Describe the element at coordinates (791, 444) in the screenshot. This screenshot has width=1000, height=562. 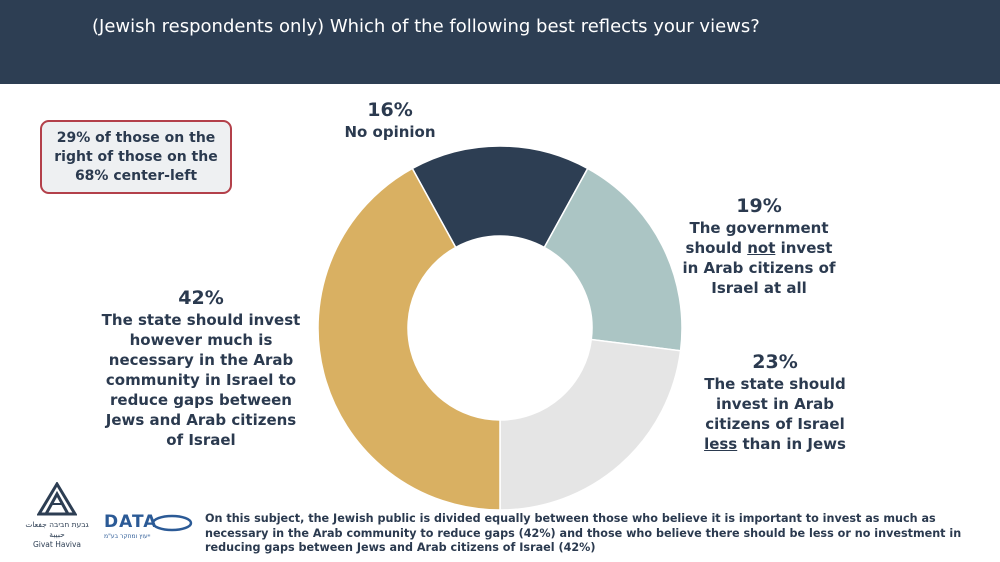
I see `slice-text-invest-less-post: than in Jews` at that location.